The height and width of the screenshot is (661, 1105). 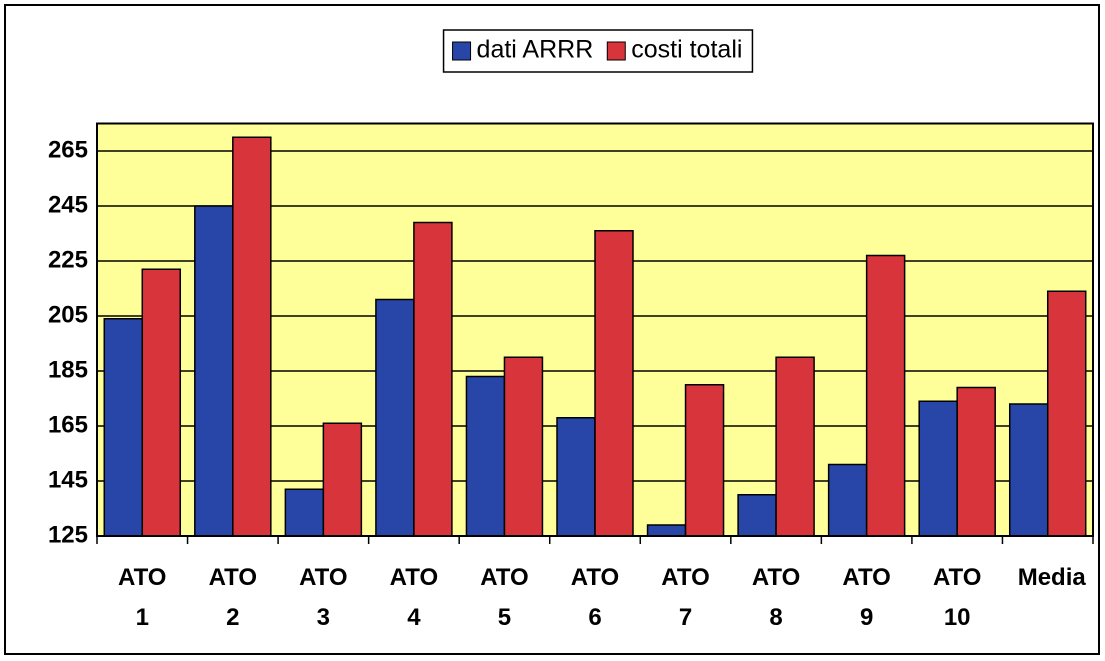 I want to click on x-tick-label: ATO 9, so click(x=866, y=597).